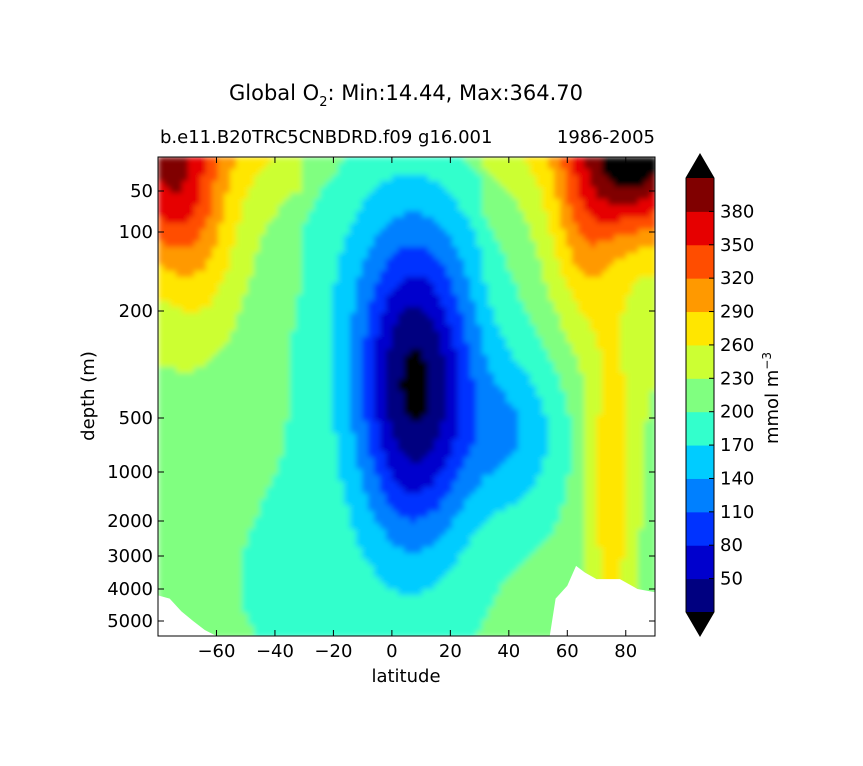  Describe the element at coordinates (405, 676) in the screenshot. I see `x-axis-label: latitude` at that location.